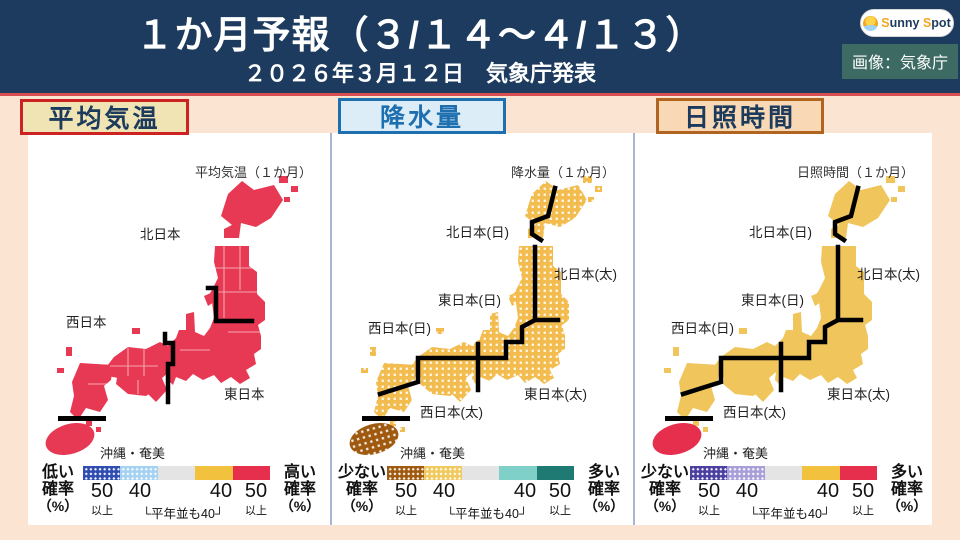 This screenshot has height=540, width=960. I want to click on brand-word-spot: Spot, so click(936, 23).